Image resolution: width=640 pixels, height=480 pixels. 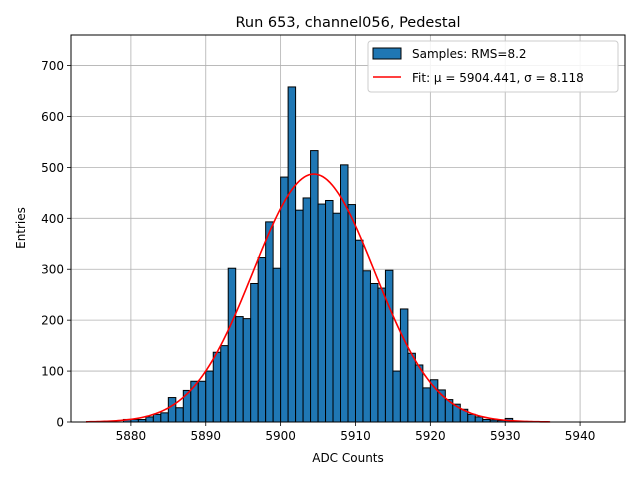 What do you see at coordinates (52, 219) in the screenshot?
I see `y-tick-label: 400` at bounding box center [52, 219].